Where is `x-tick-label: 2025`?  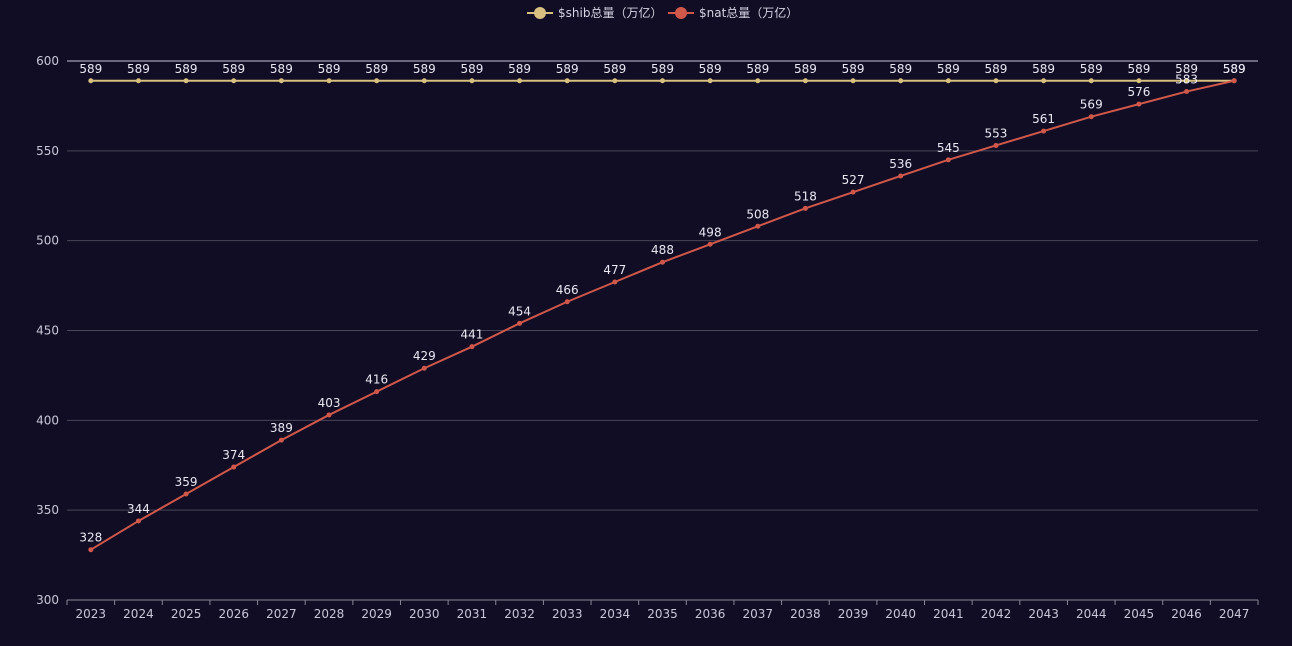 x-tick-label: 2025 is located at coordinates (186, 614).